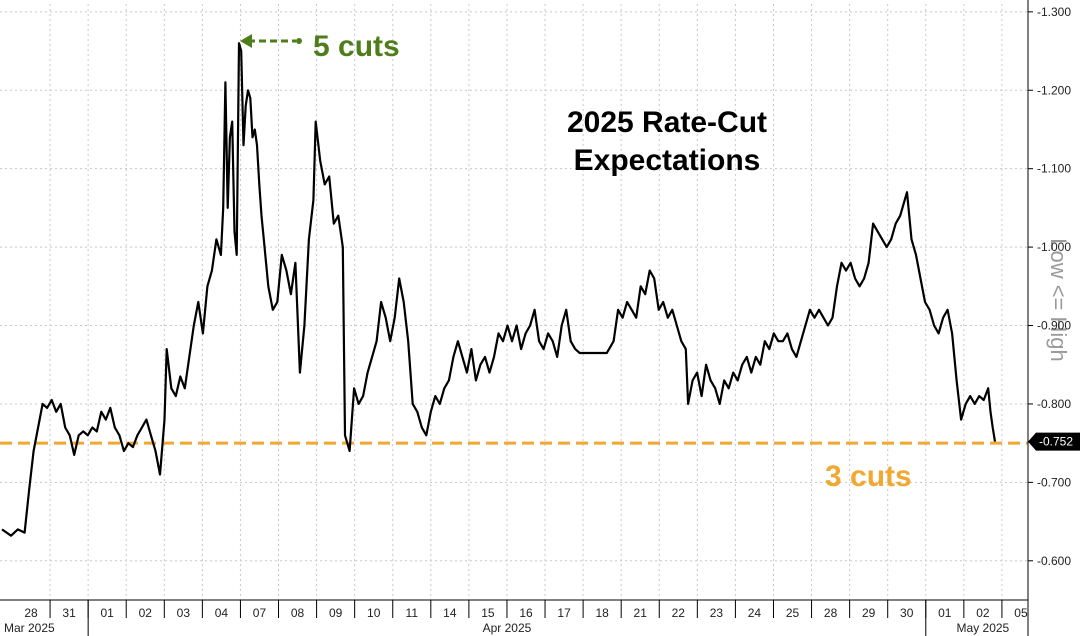 Image resolution: width=1081 pixels, height=636 pixels. I want to click on x-tick-label: 11, so click(412, 613).